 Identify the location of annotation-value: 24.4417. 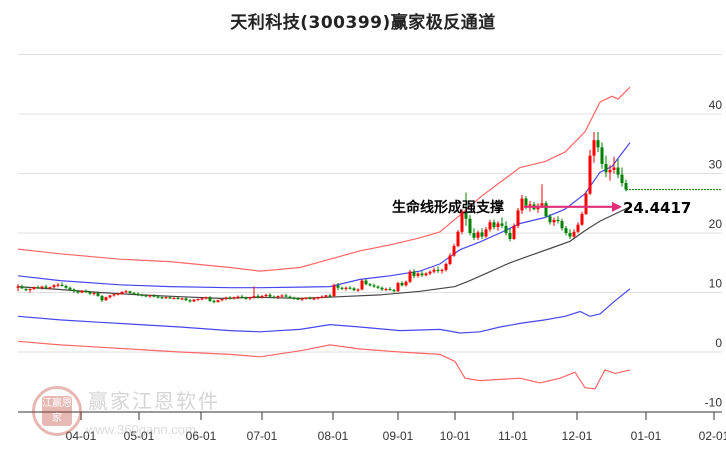
(657, 208).